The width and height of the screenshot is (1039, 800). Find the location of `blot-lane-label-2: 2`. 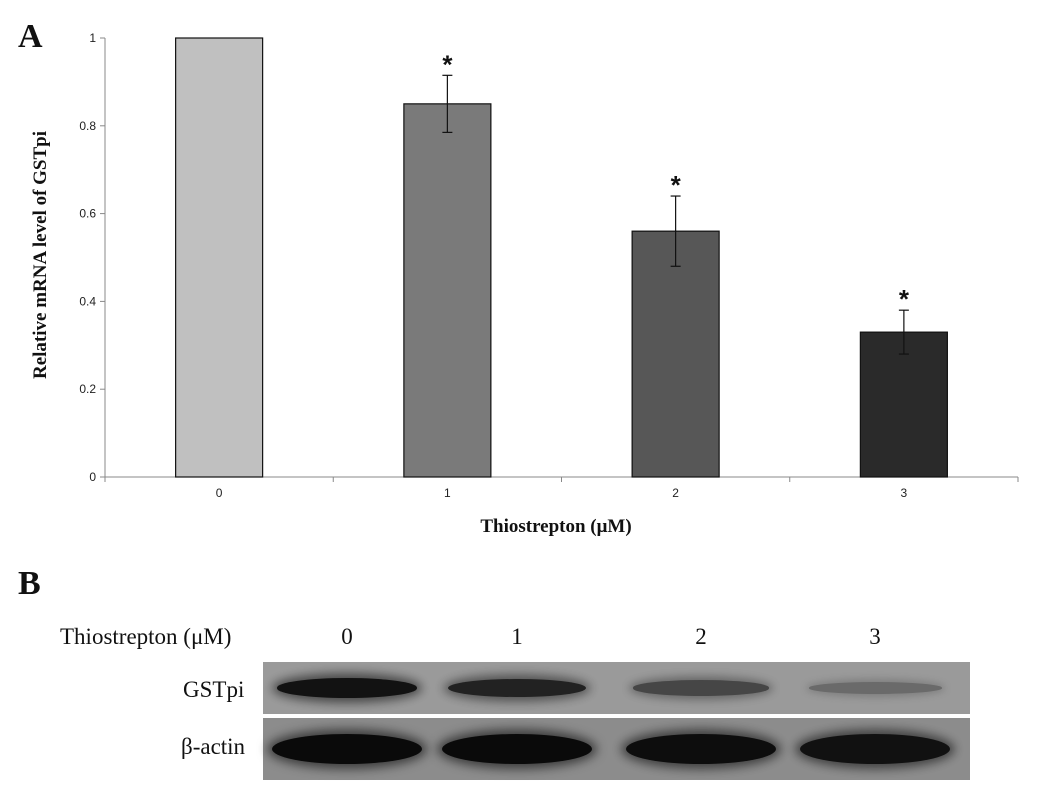

blot-lane-label-2: 2 is located at coordinates (701, 636).